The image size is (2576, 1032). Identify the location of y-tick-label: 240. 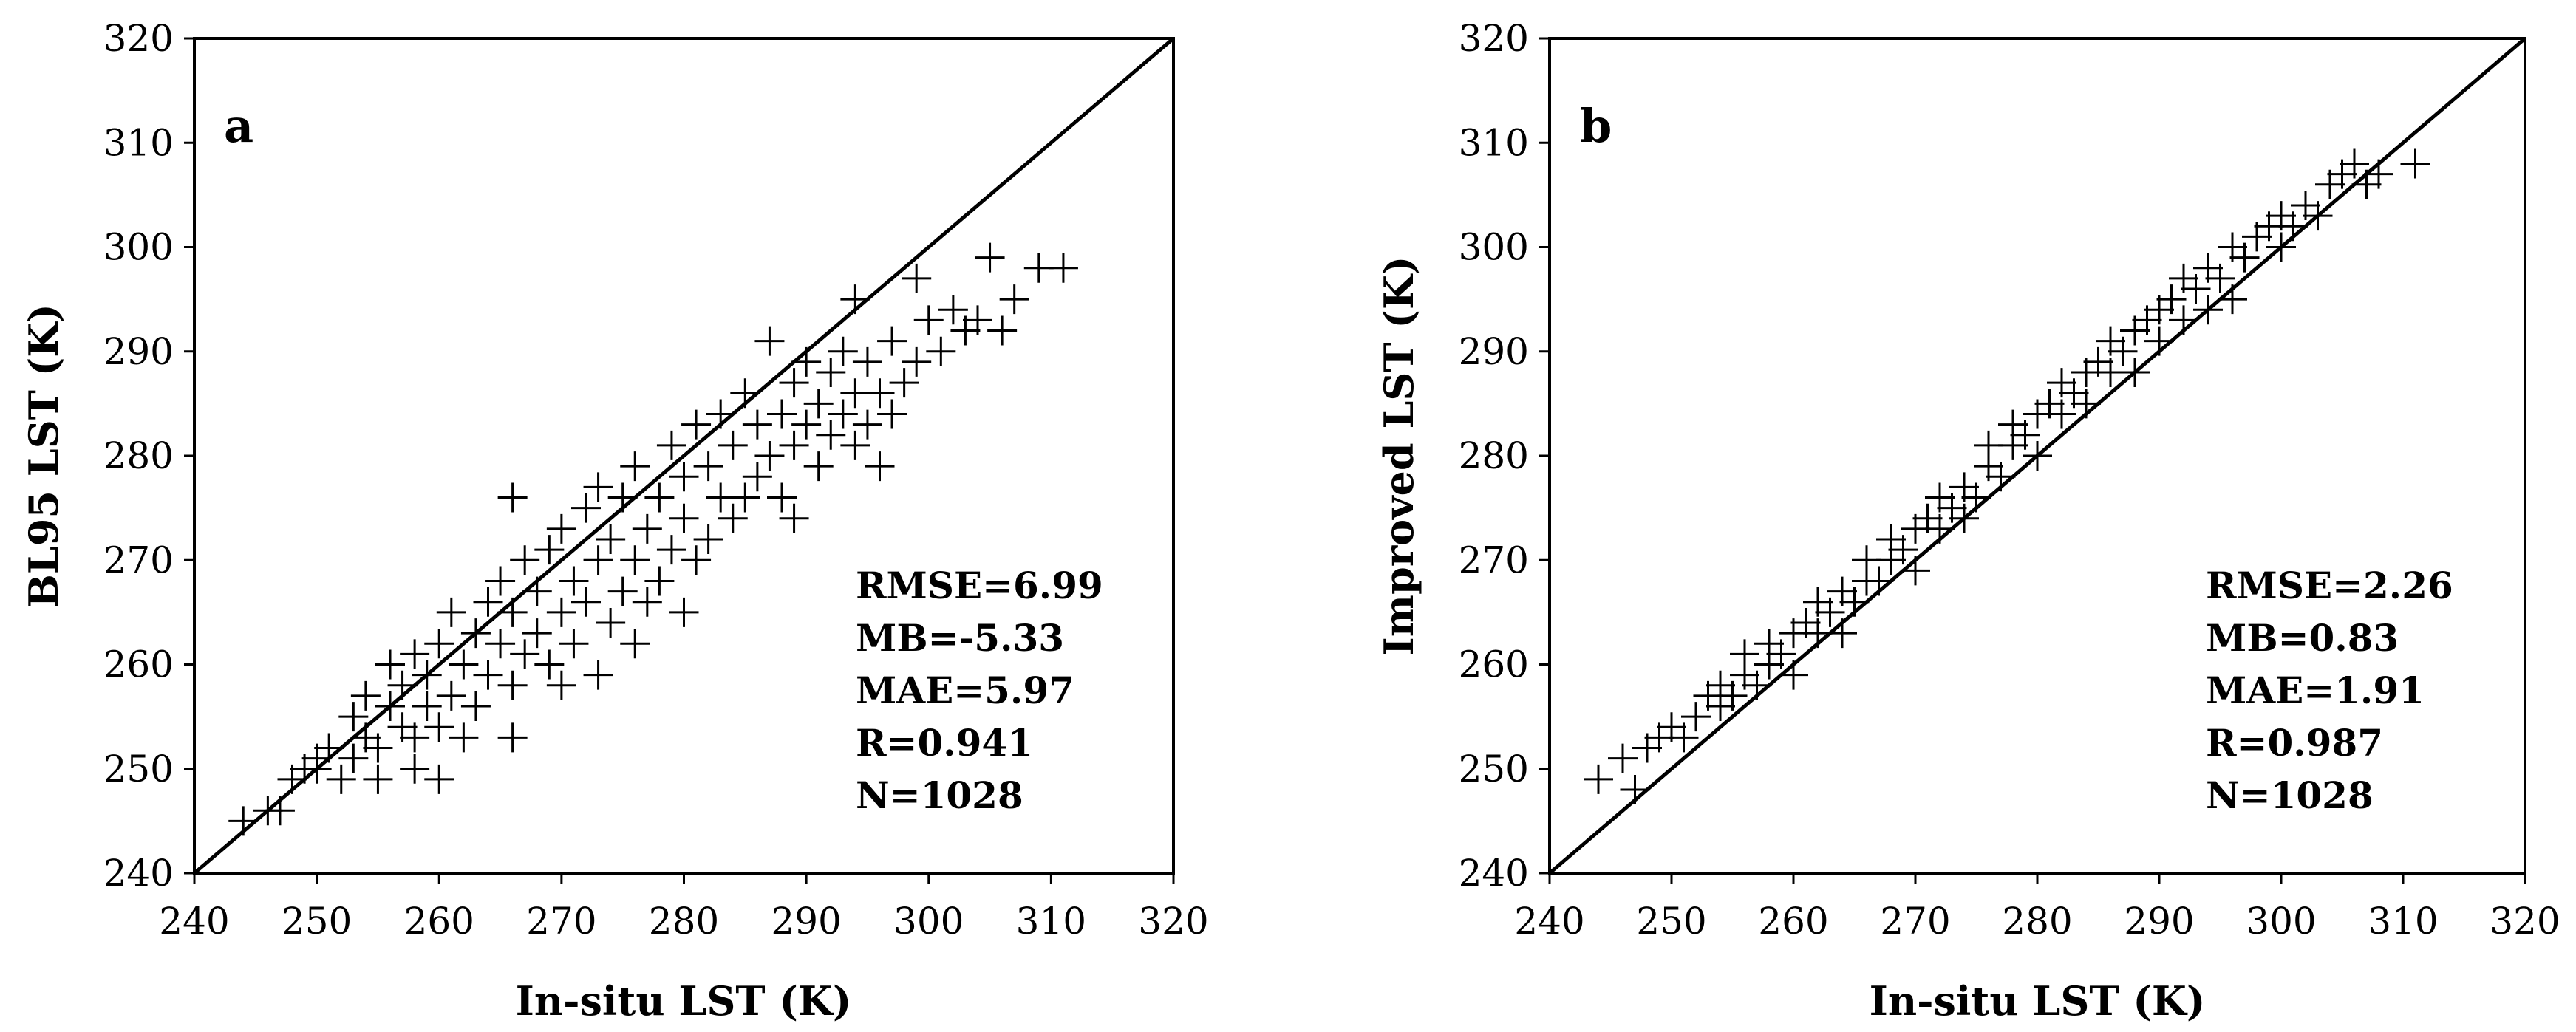
(1494, 873).